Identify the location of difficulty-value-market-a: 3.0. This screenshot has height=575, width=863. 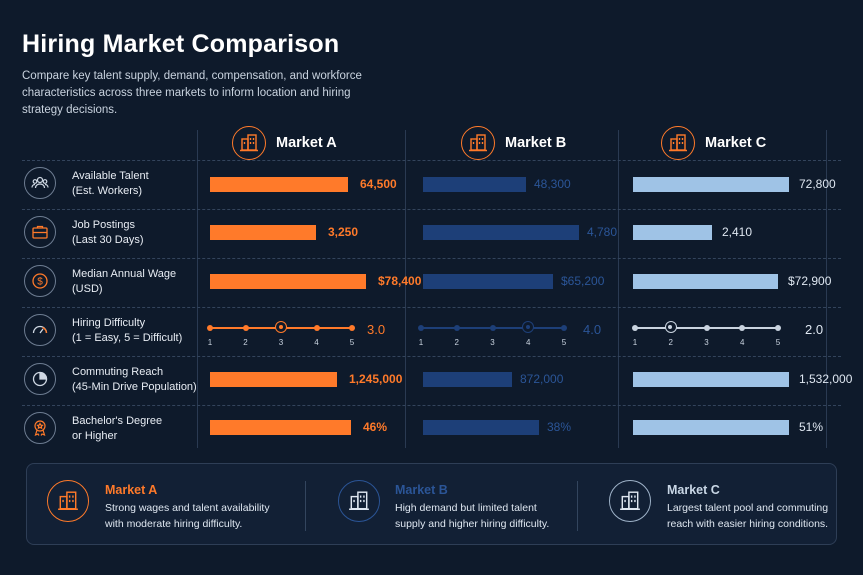
(376, 329).